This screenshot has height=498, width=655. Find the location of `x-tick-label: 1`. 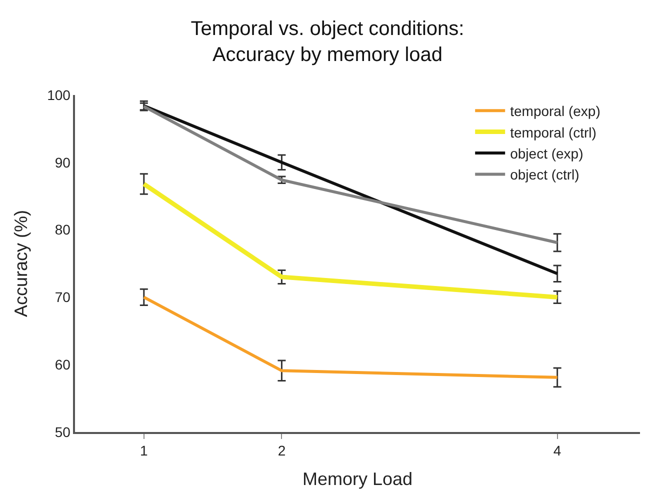

x-tick-label: 1 is located at coordinates (144, 450).